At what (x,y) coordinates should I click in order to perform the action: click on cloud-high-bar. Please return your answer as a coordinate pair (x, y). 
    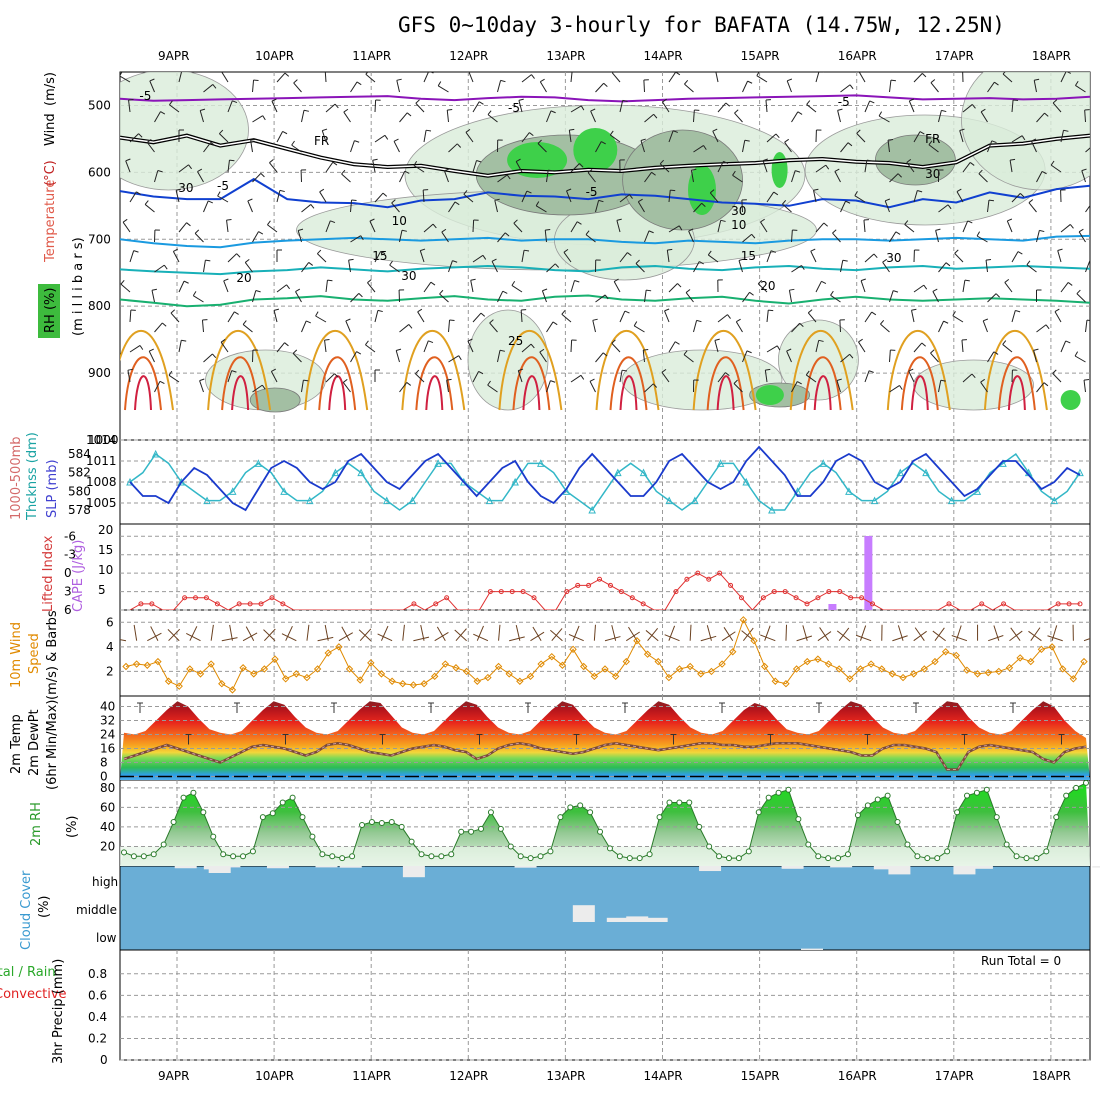
    Looking at the image, I should click on (710, 869).